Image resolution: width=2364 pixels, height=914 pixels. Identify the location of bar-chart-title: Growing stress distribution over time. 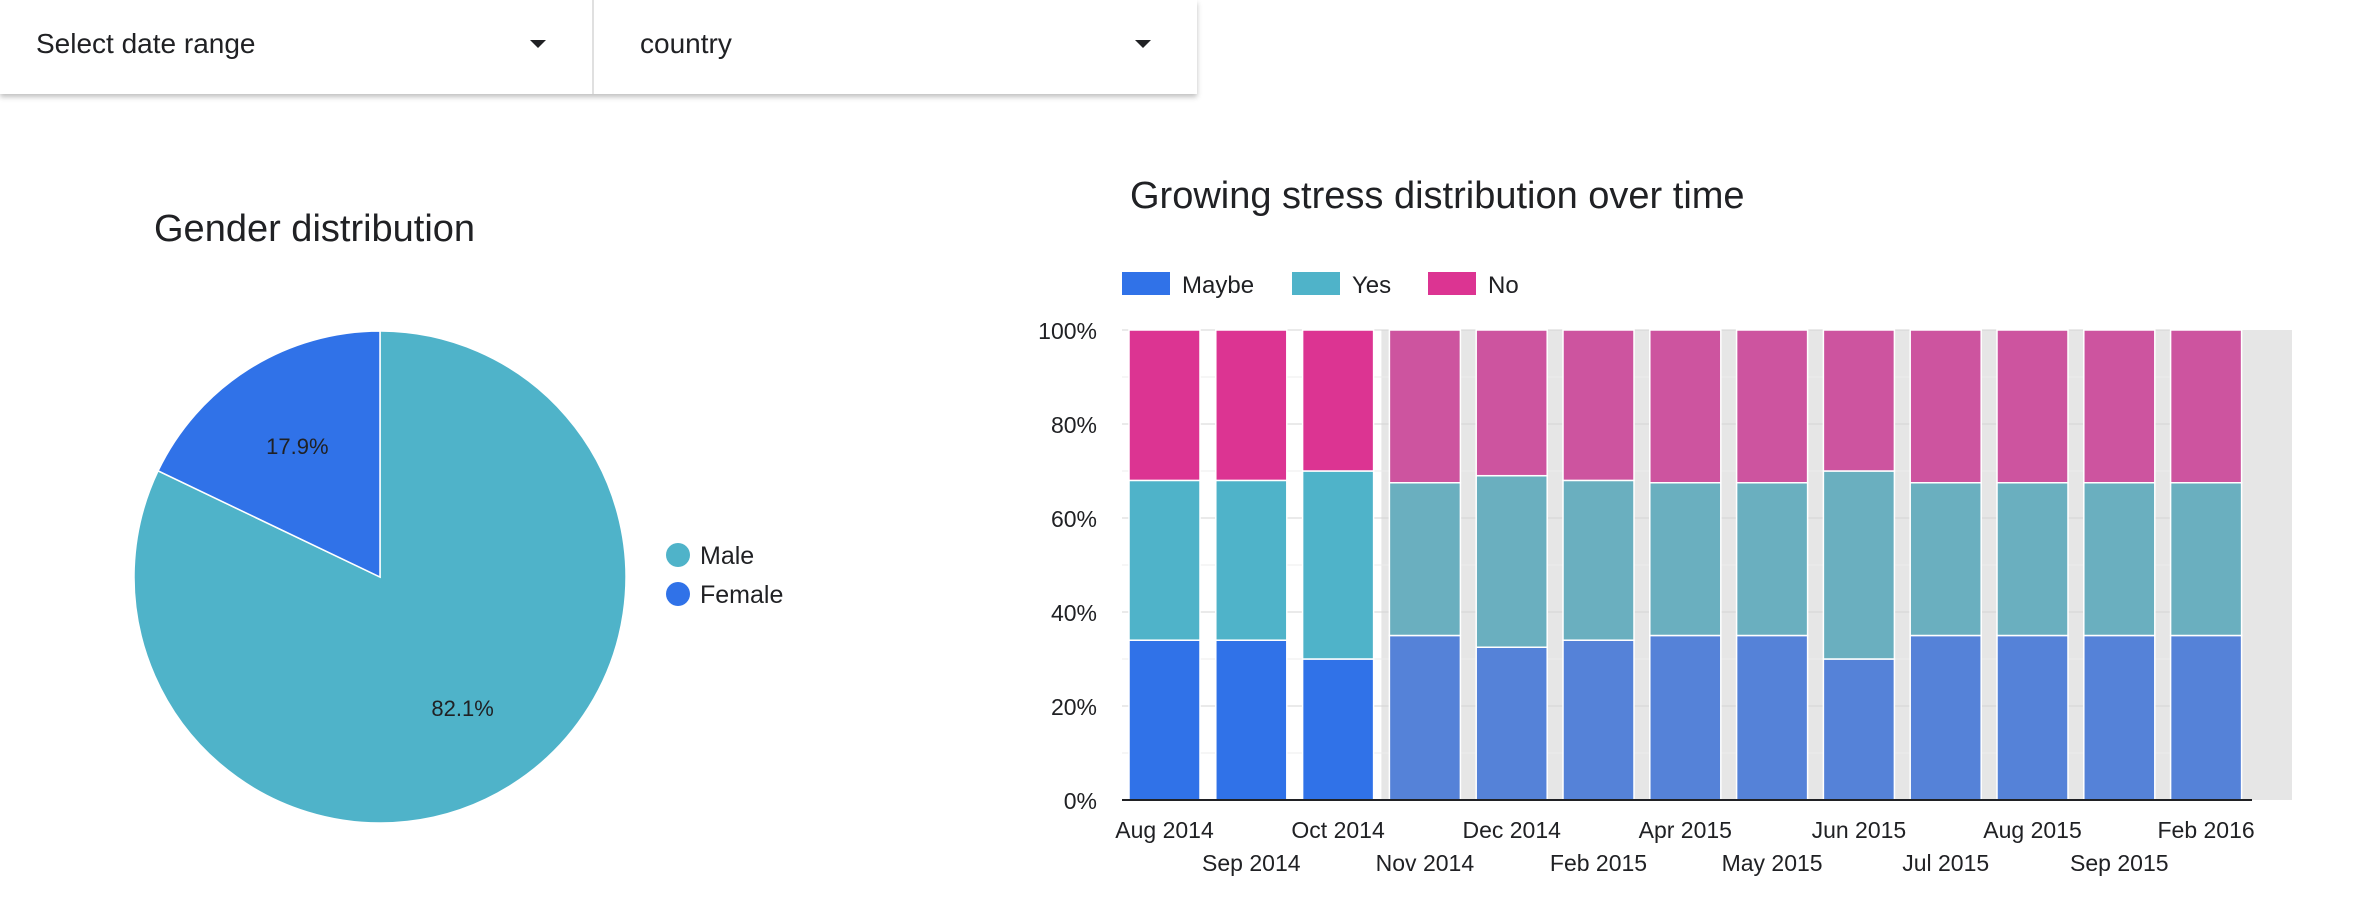
(1437, 196).